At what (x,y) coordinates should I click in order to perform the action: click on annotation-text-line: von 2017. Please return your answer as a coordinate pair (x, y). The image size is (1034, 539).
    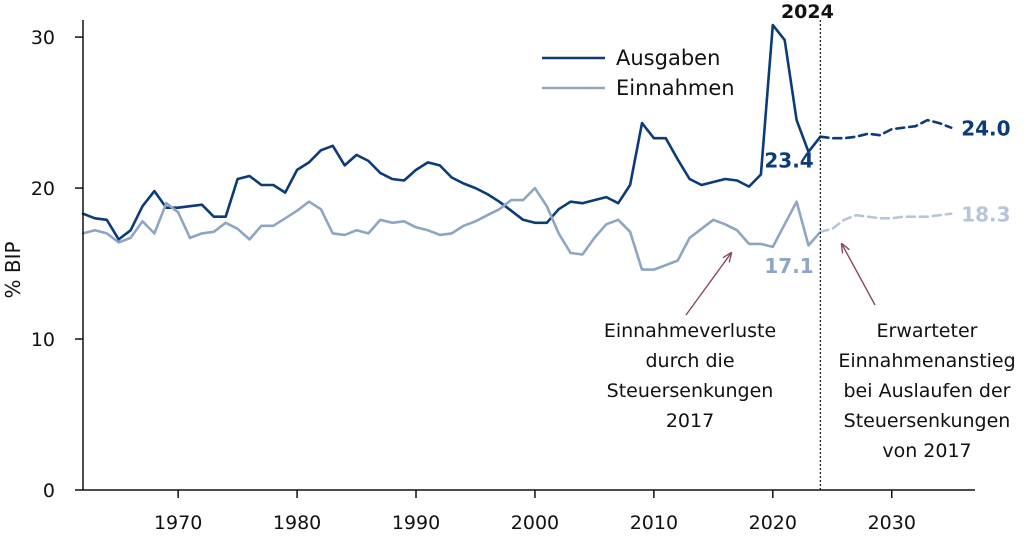
    Looking at the image, I should click on (926, 451).